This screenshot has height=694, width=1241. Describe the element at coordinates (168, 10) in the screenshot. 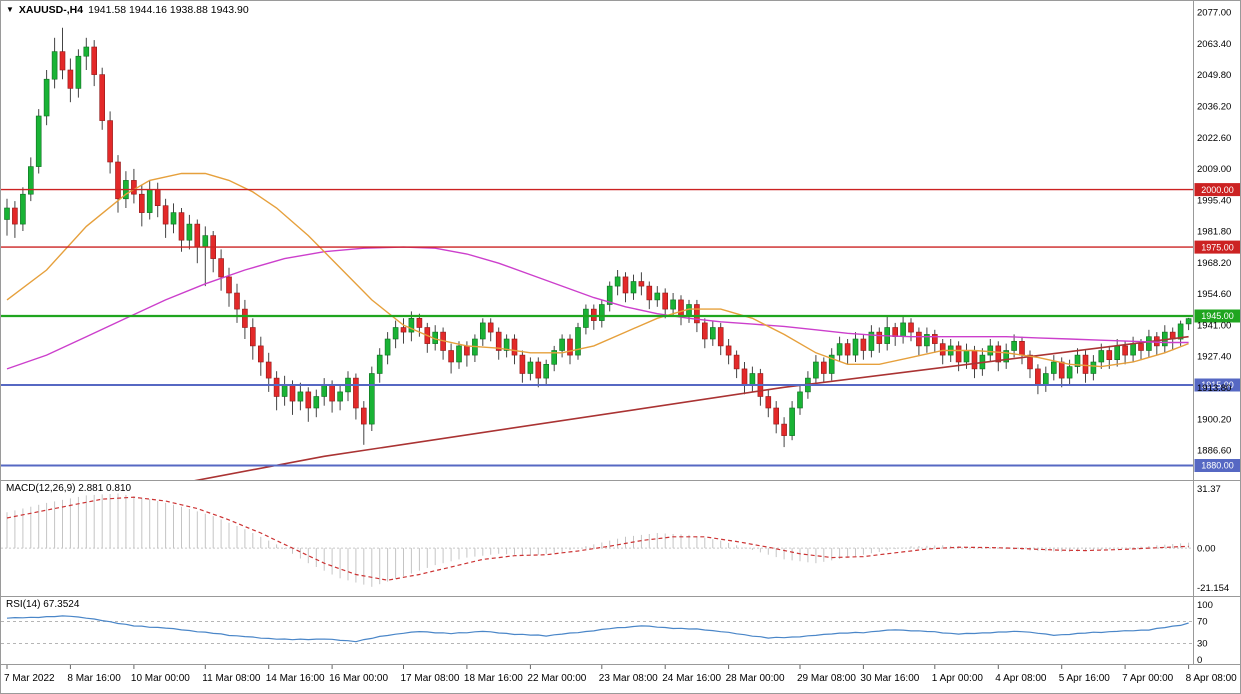

I see `ohlc-quote-values: 1941.58 1944.16 1938.88 1943.90` at that location.